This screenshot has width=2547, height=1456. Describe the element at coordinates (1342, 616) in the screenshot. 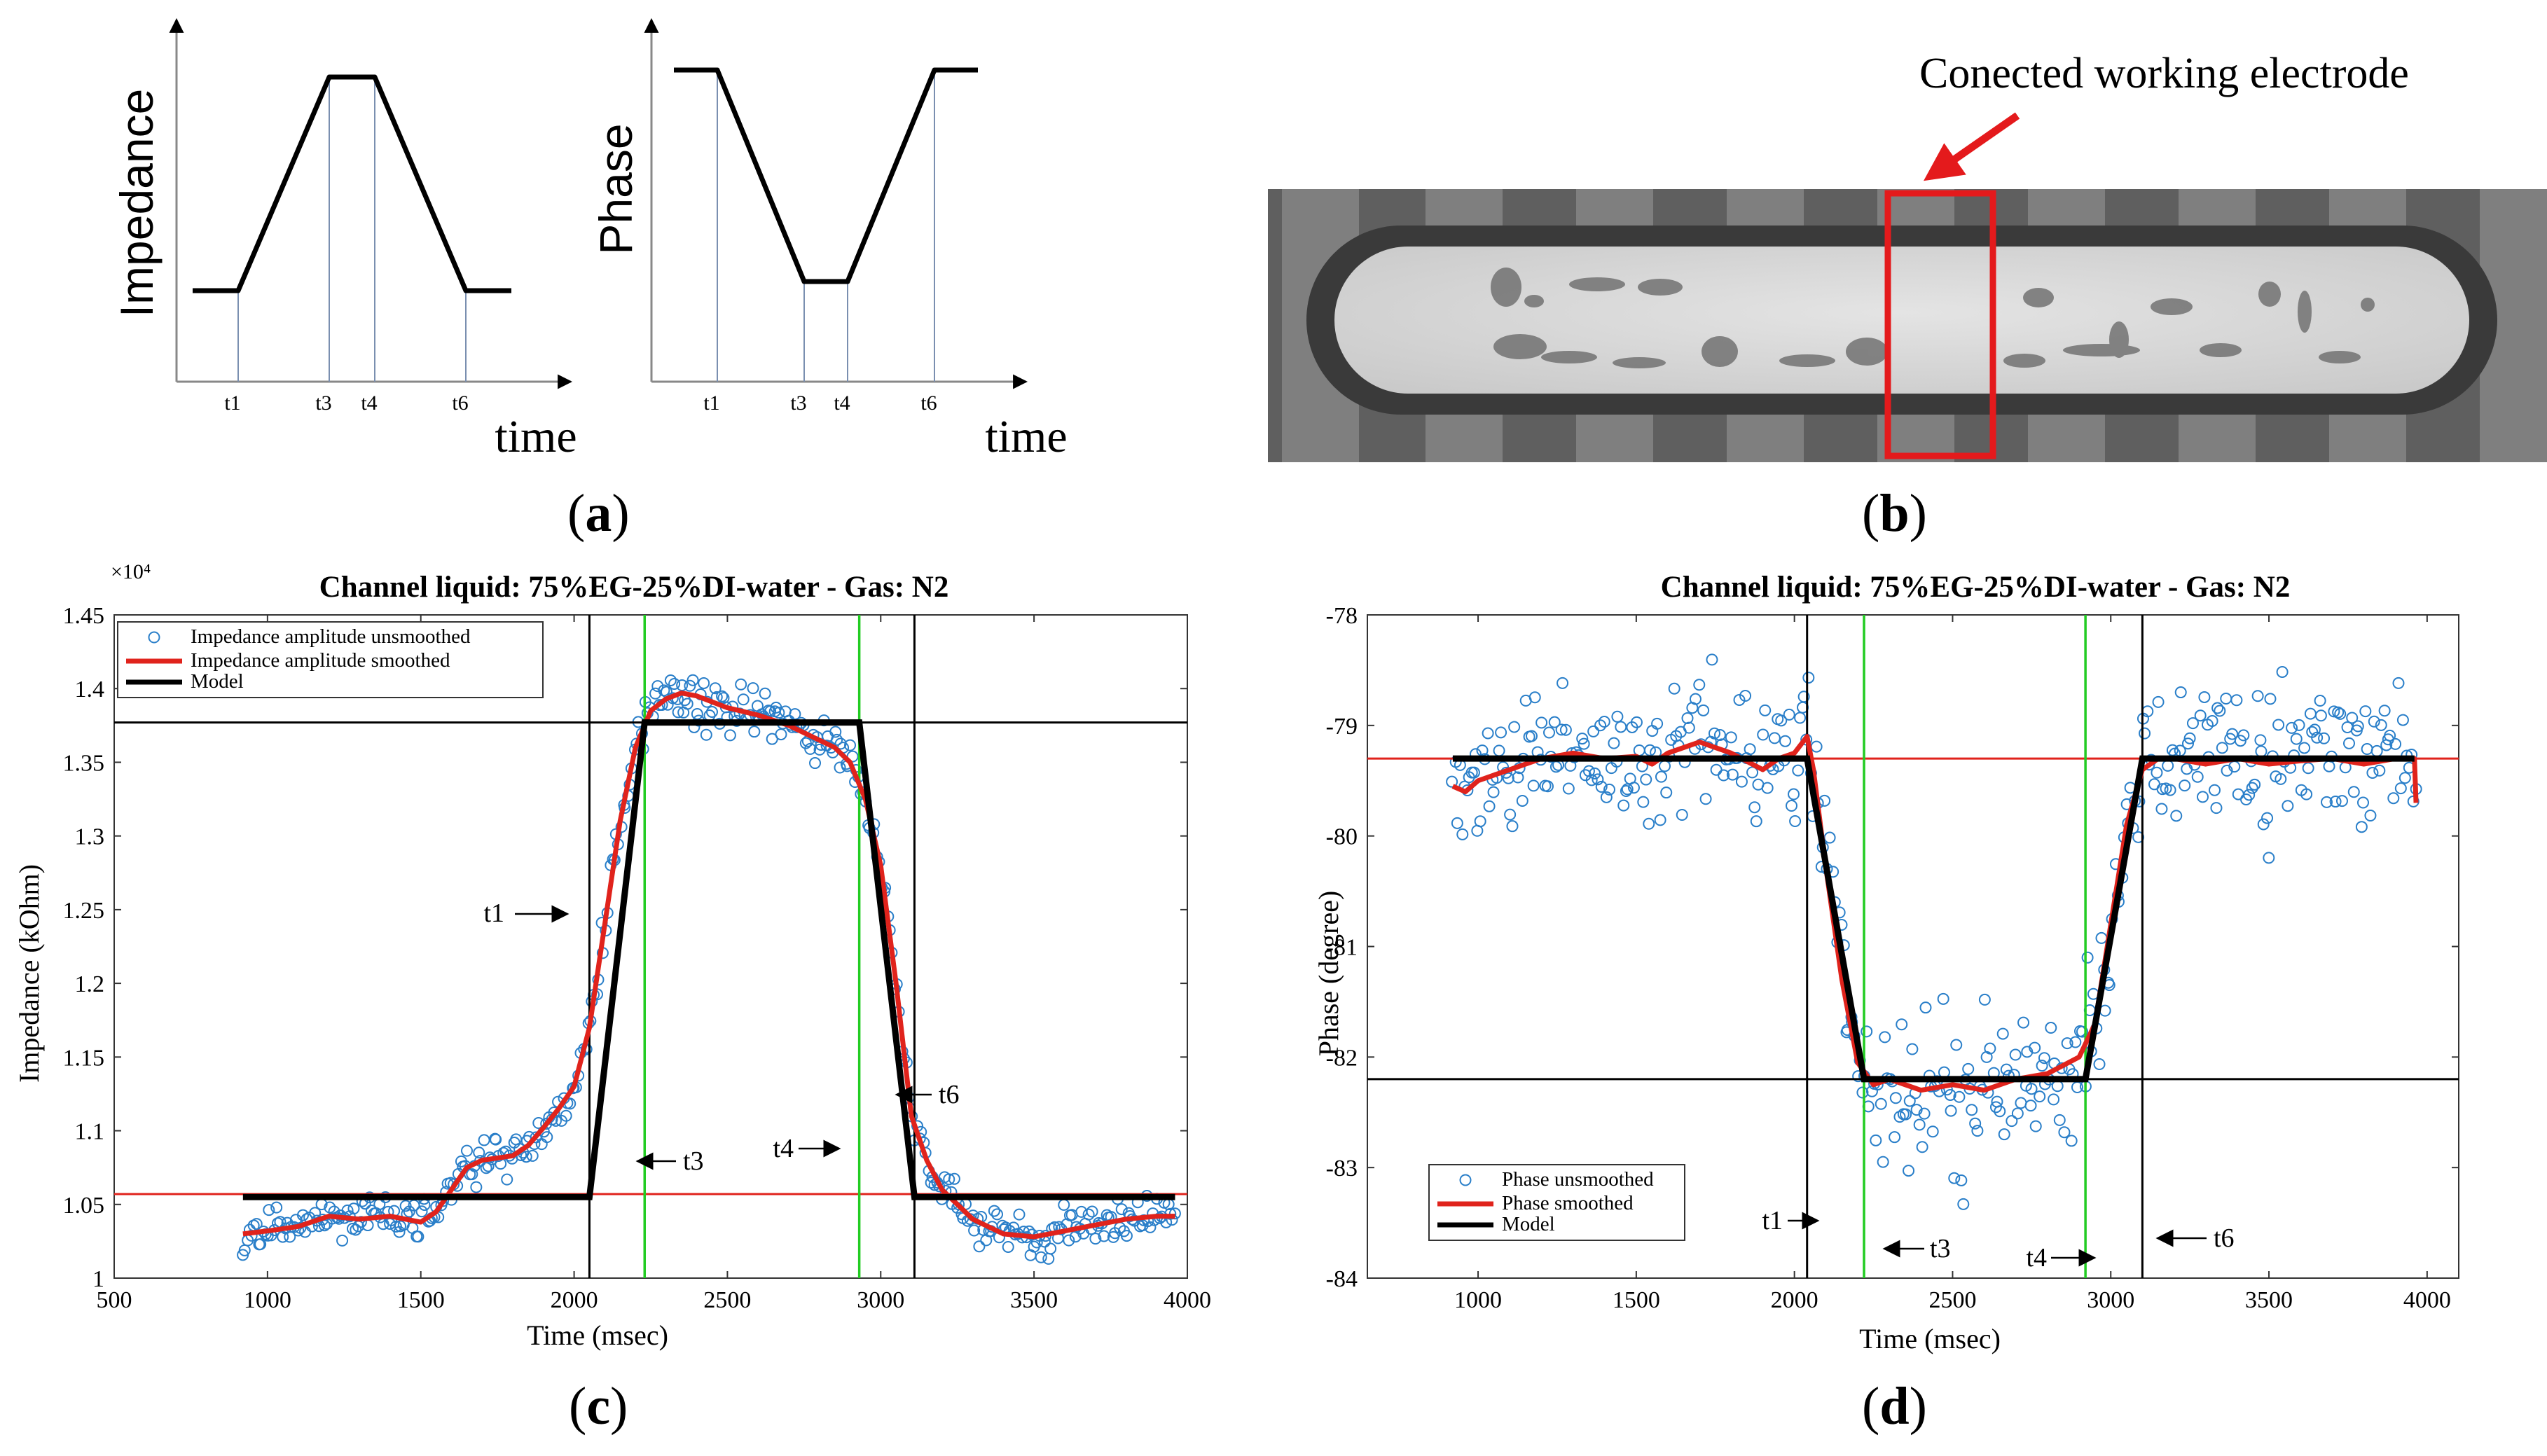

I see `y-tick-label: -78` at that location.